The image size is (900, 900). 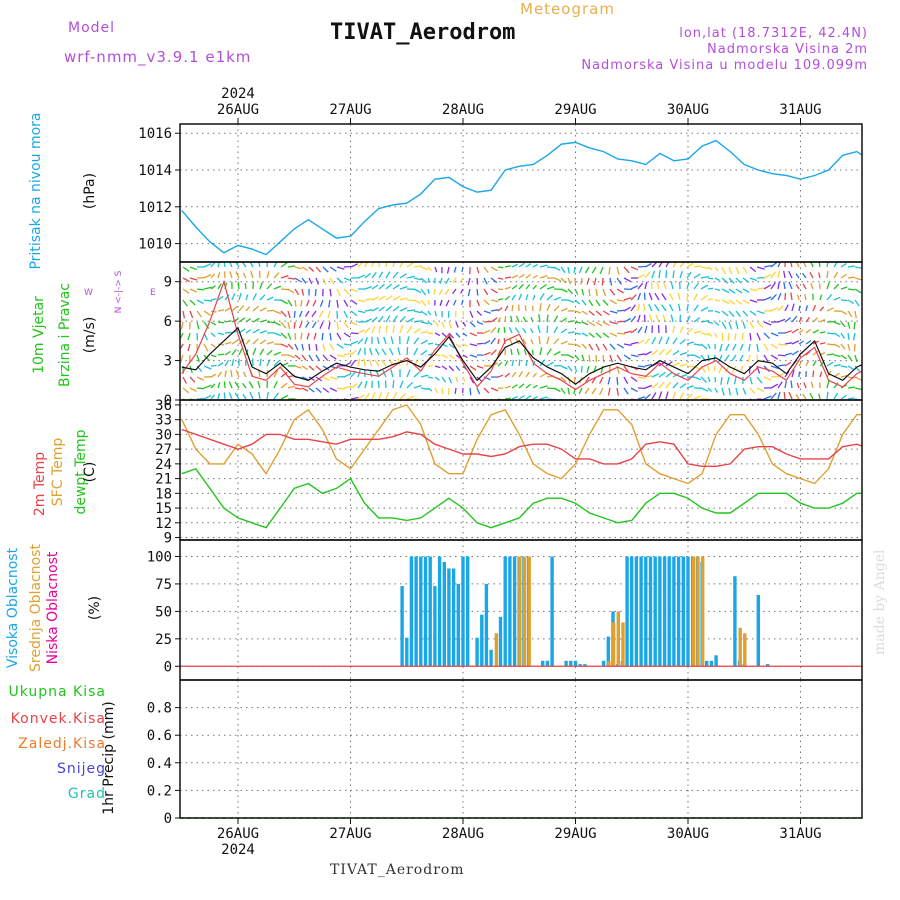 What do you see at coordinates (163, 585) in the screenshot?
I see `y-tick-label: 75` at bounding box center [163, 585].